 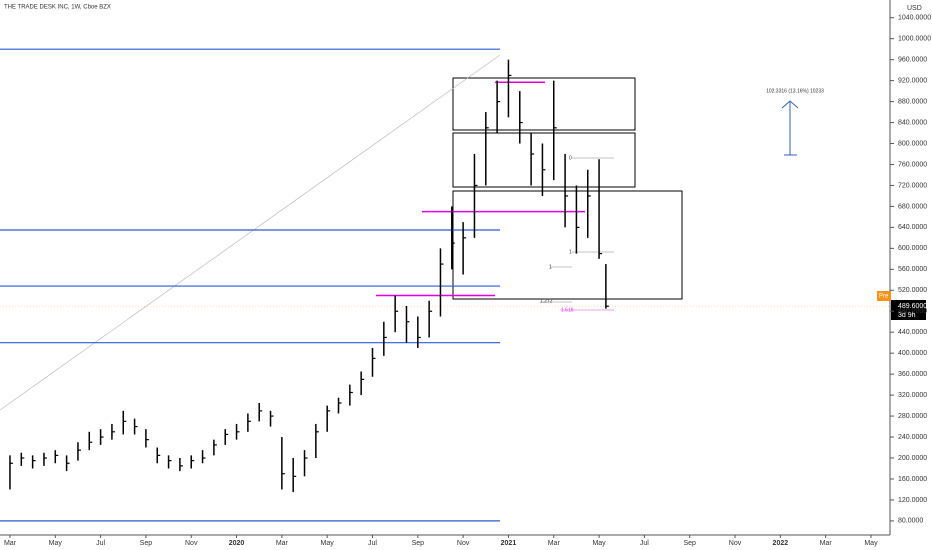 I want to click on measure-label: 102.3316 (13.16%) 10233, so click(x=795, y=91).